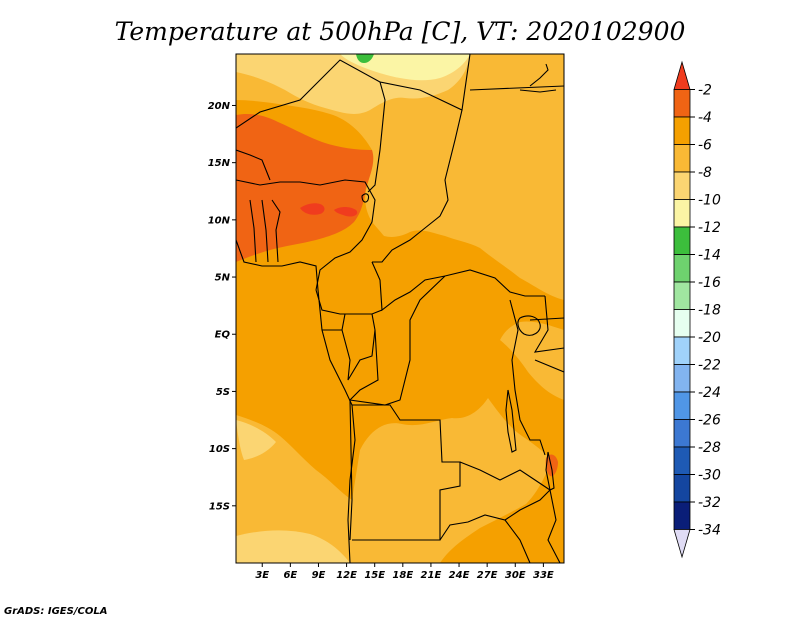 The width and height of the screenshot is (800, 618). Describe the element at coordinates (290, 575) in the screenshot. I see `x-tick-label: 6E` at that location.